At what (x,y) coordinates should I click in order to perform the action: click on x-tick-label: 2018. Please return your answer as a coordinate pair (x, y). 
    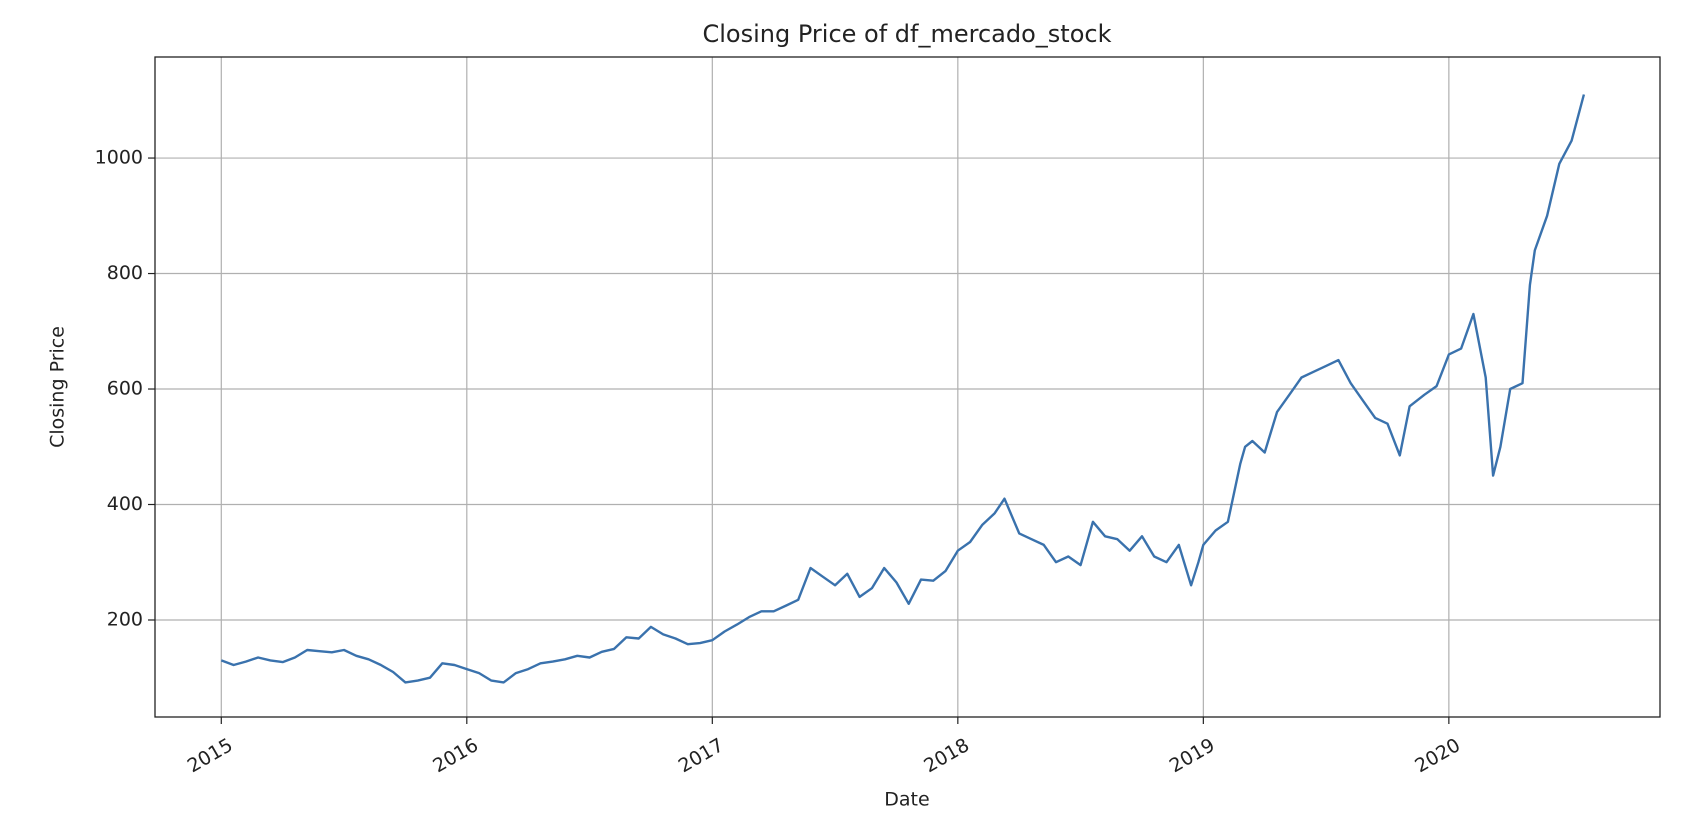
    Looking at the image, I should click on (946, 755).